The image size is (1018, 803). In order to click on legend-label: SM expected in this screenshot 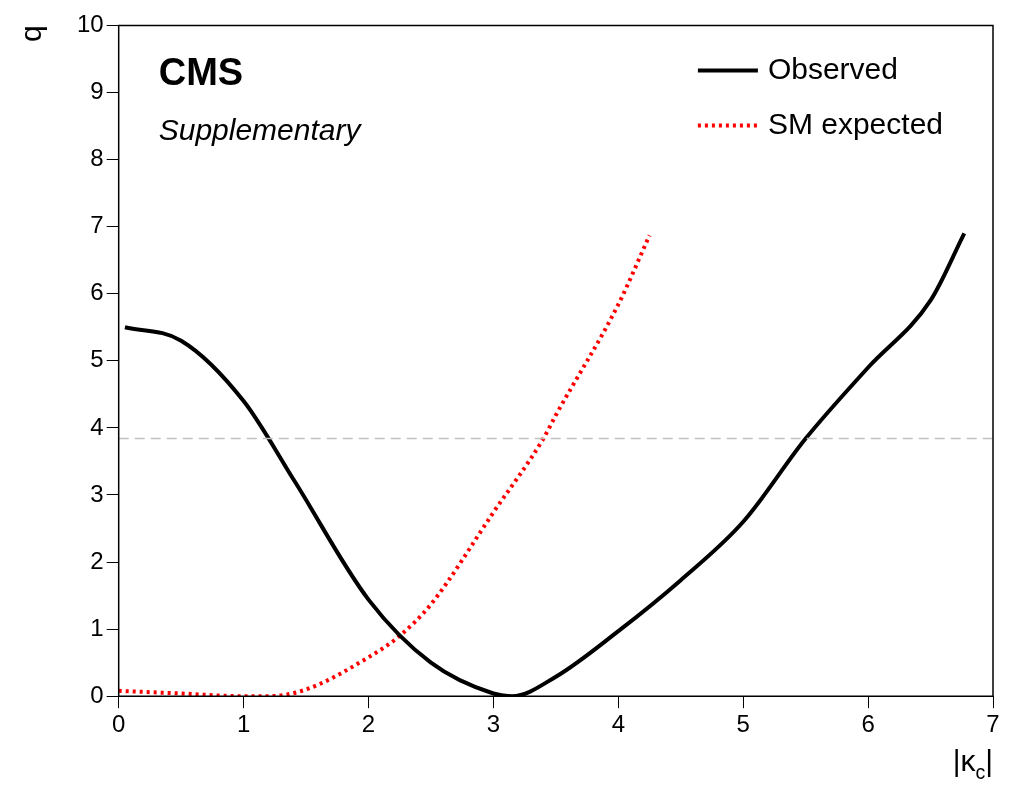, I will do `click(855, 123)`.